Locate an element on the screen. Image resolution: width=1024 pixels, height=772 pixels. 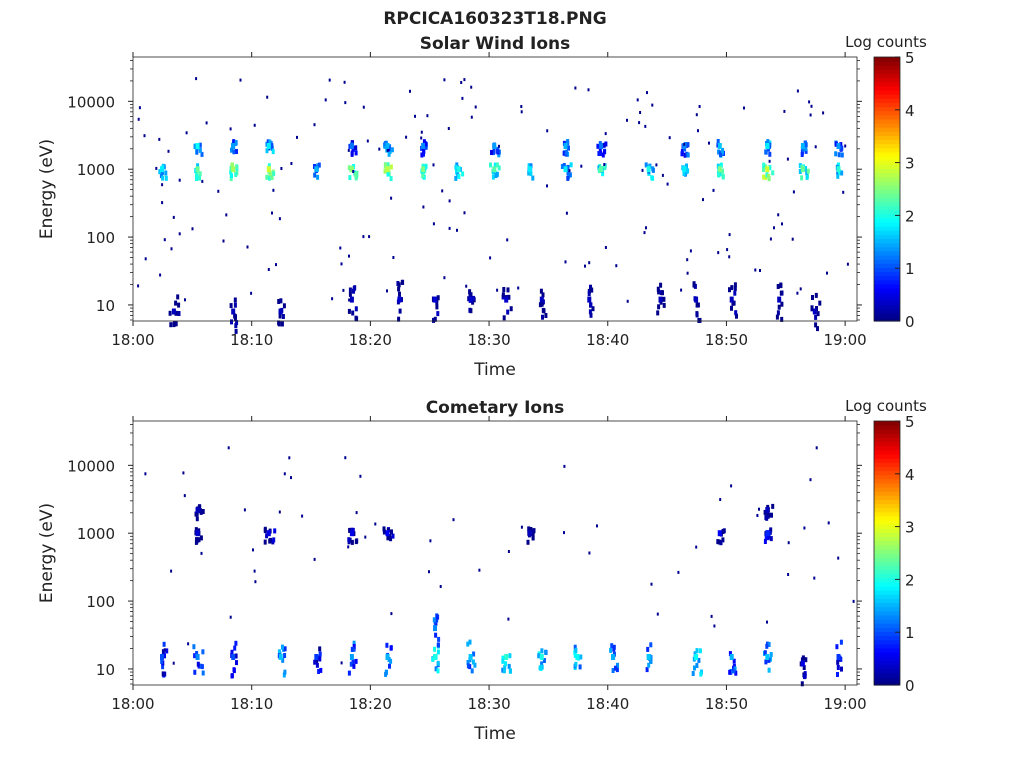
x-tick-label: 18:40 is located at coordinates (607, 340).